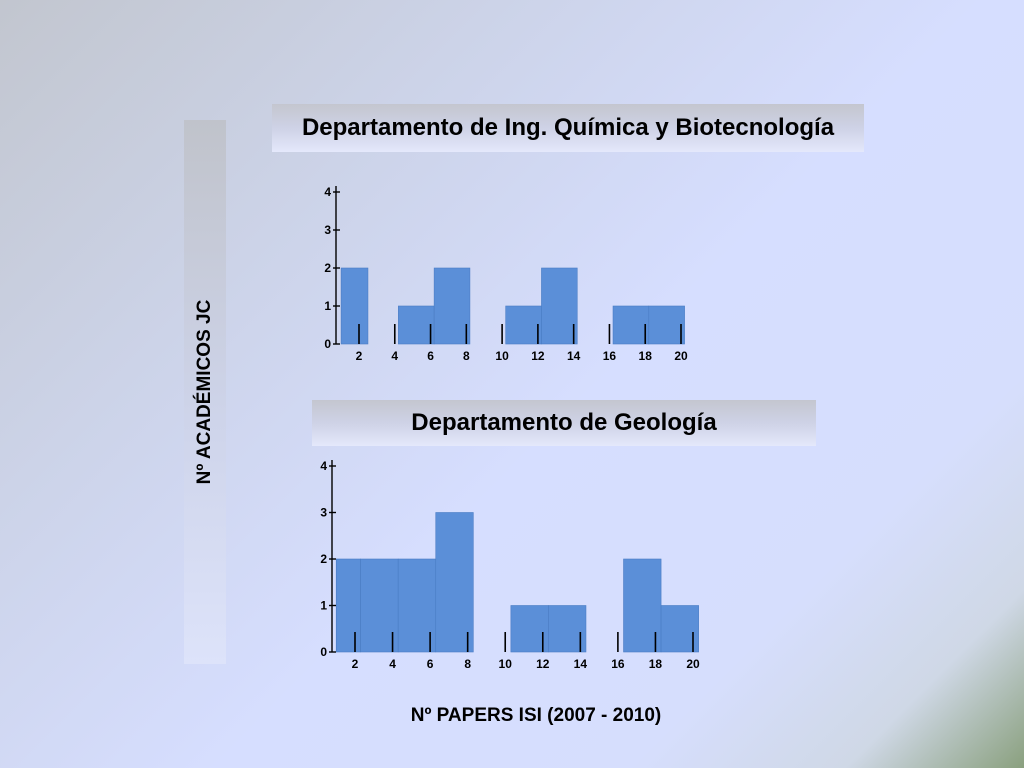 This screenshot has width=1024, height=768. I want to click on chart-2-x-tick-label-20: 20, so click(693, 664).